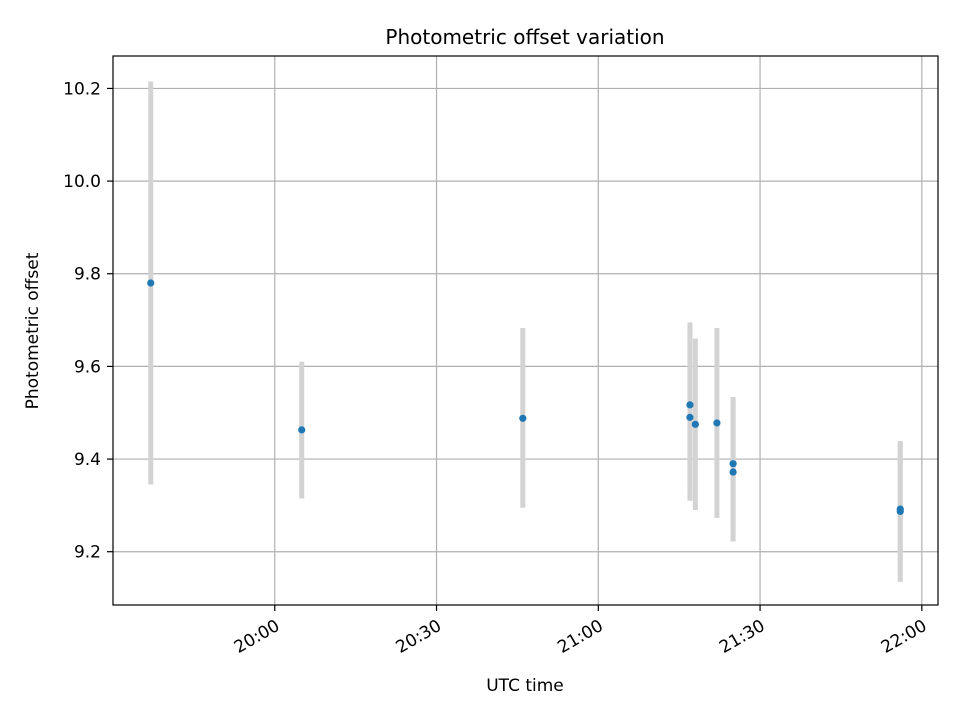 This screenshot has height=720, width=960. I want to click on y-tick-label: 10.0, so click(82, 182).